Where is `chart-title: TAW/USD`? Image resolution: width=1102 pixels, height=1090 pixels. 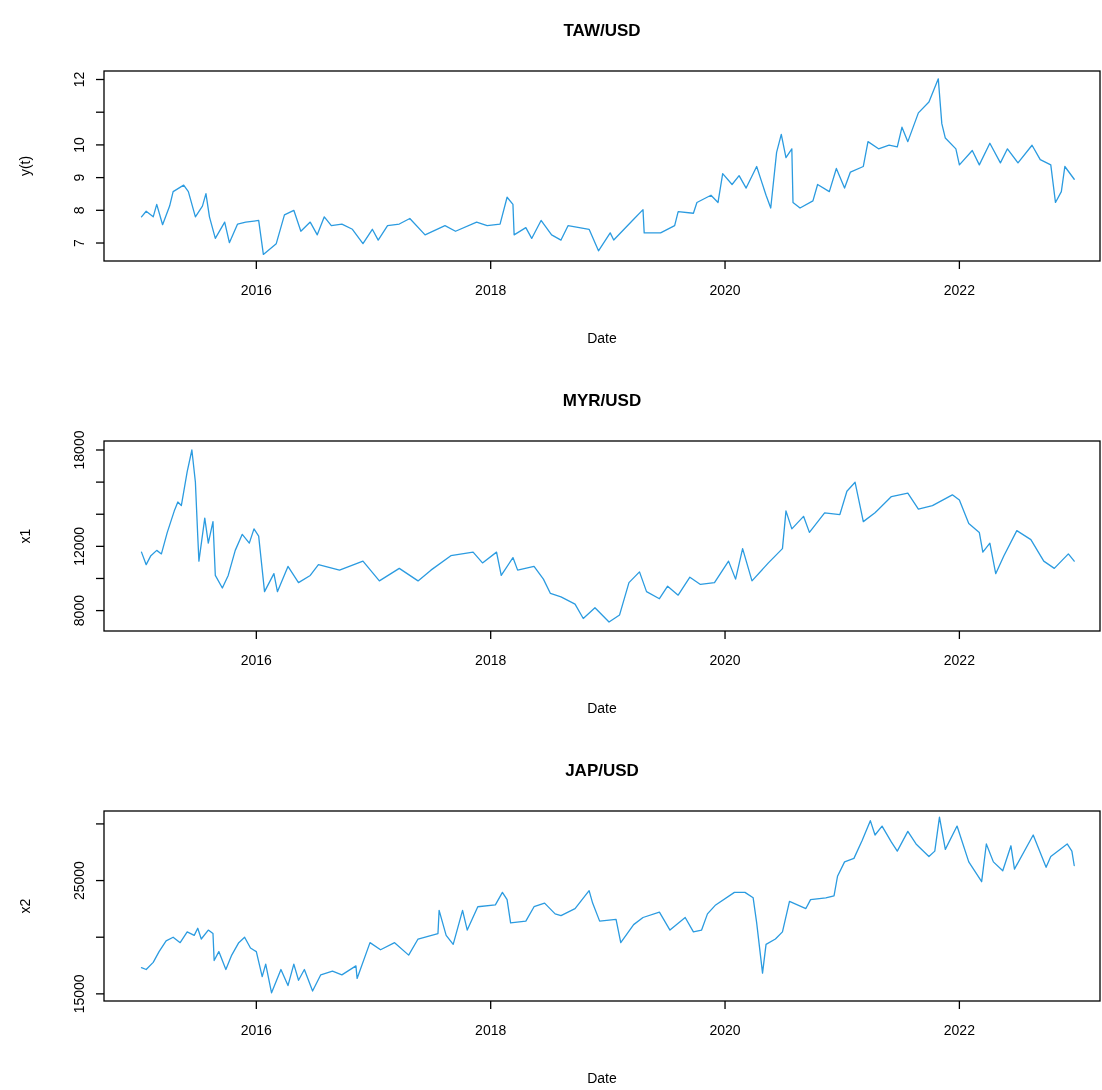
chart-title: TAW/USD is located at coordinates (602, 30).